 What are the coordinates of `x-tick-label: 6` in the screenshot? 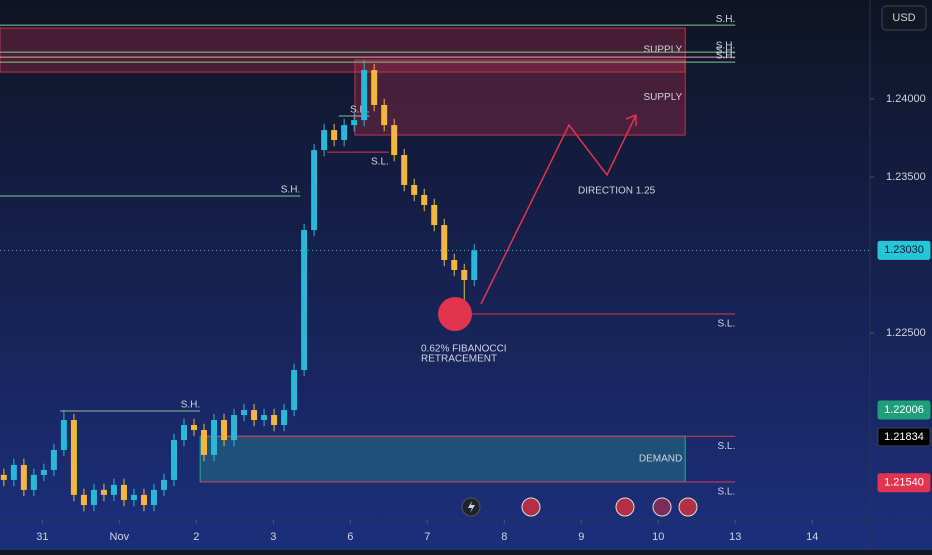 It's located at (350, 537).